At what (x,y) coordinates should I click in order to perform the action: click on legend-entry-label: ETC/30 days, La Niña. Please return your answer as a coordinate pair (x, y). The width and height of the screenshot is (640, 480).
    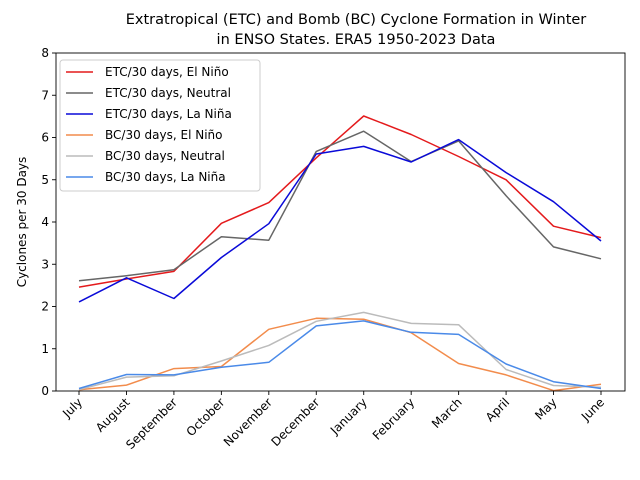
    Looking at the image, I should click on (168, 114).